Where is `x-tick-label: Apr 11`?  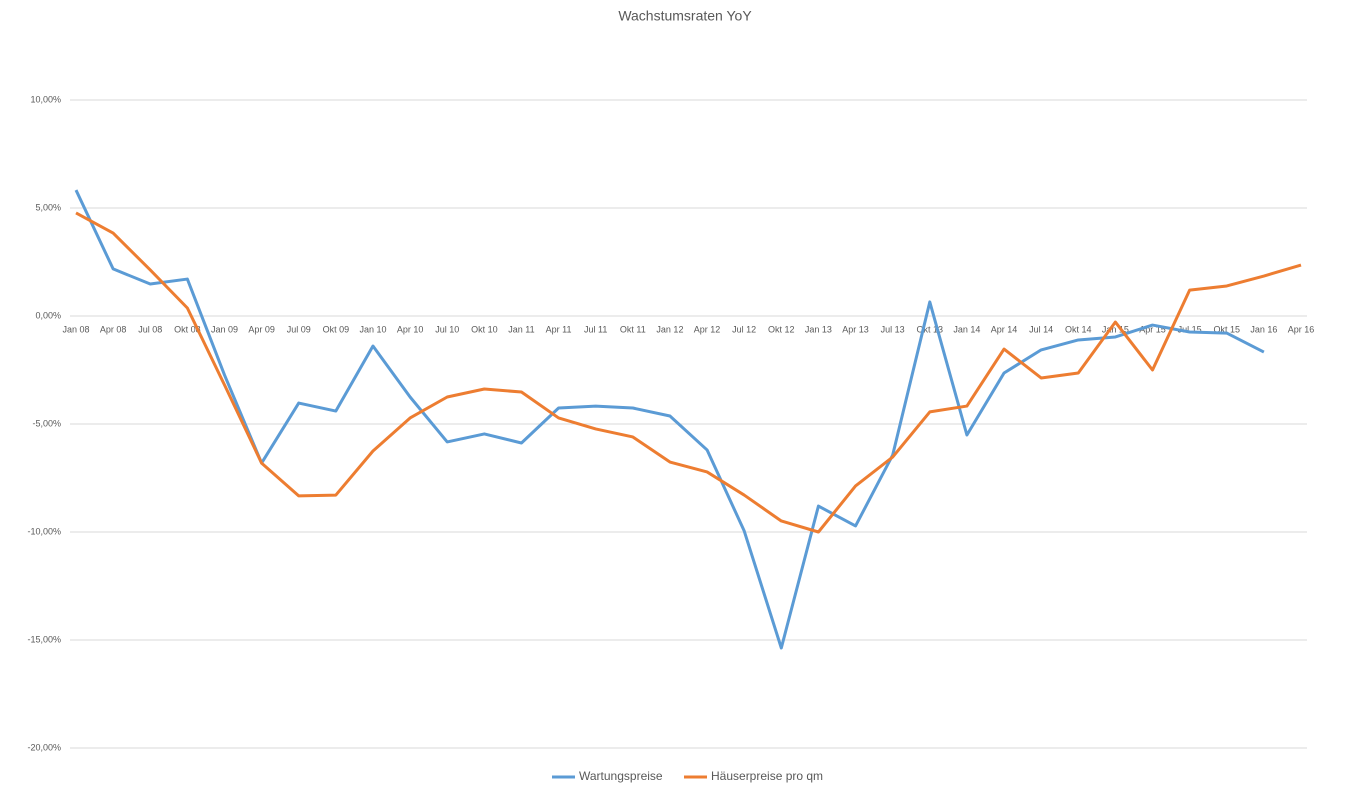
x-tick-label: Apr 11 is located at coordinates (559, 329).